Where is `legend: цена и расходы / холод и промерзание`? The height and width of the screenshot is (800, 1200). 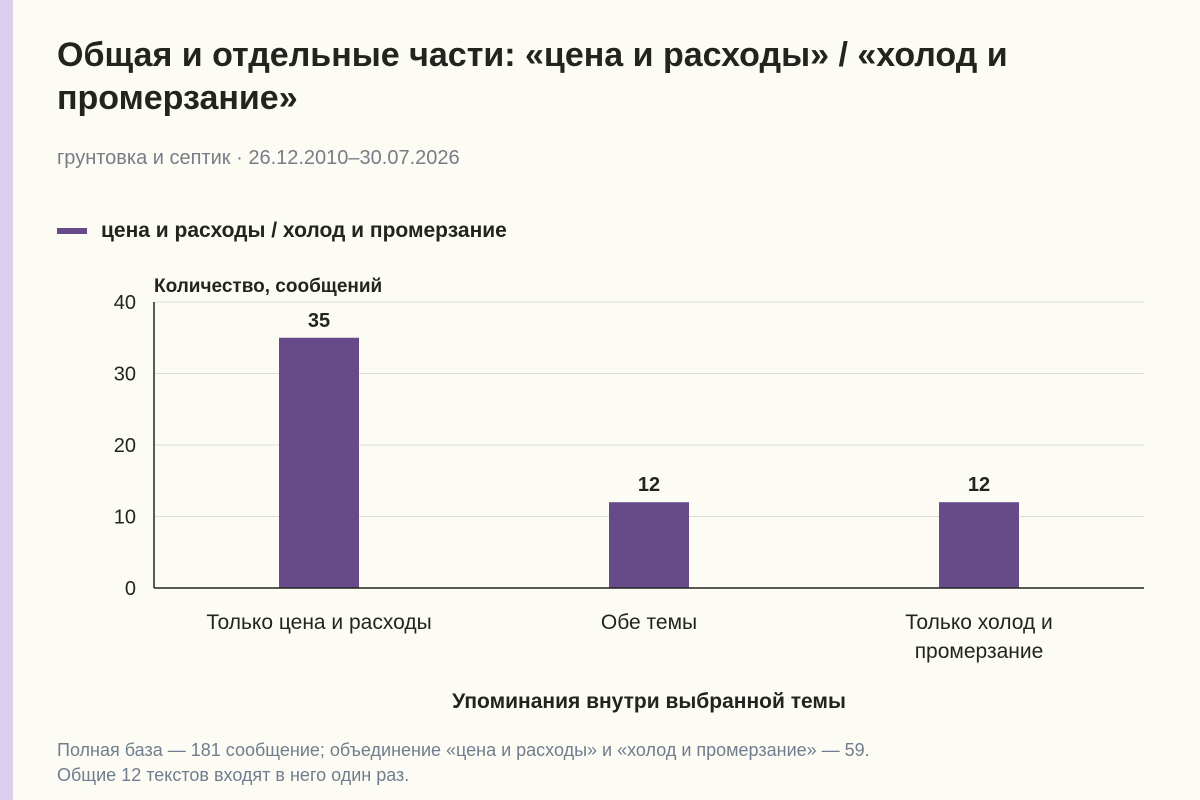
legend: цена и расходы / холод и промерзание is located at coordinates (282, 231).